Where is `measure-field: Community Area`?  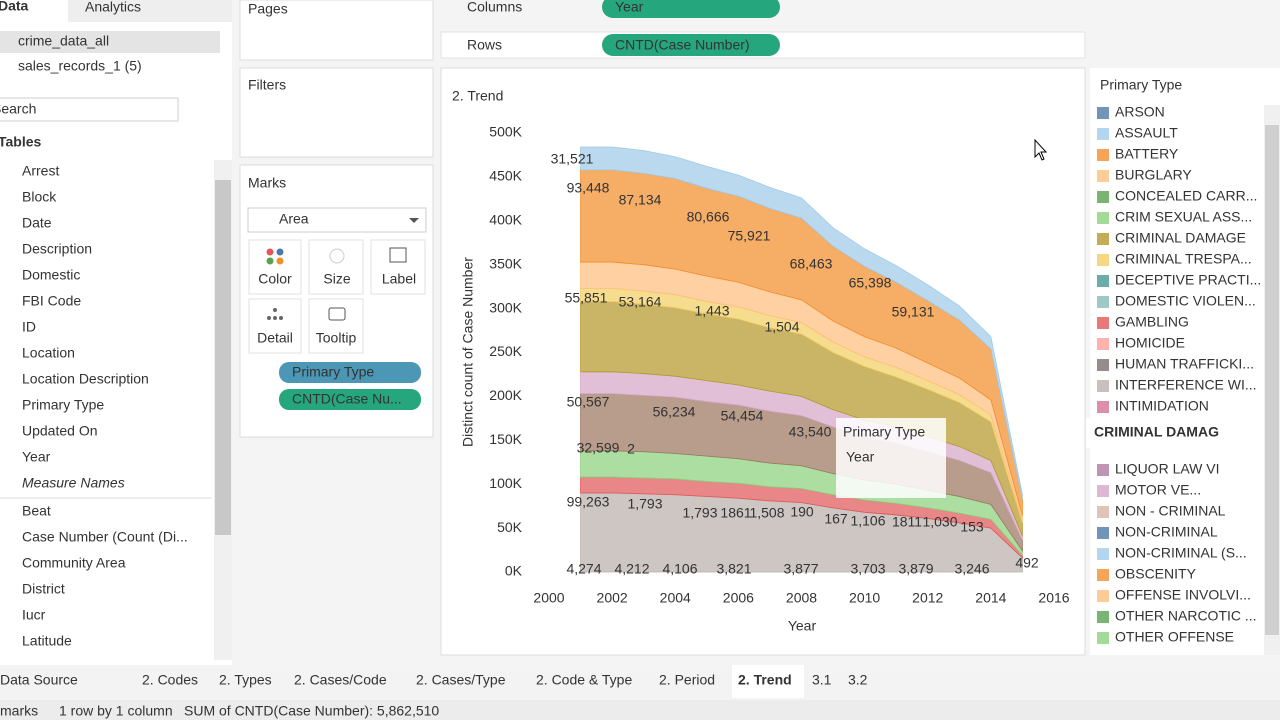 measure-field: Community Area is located at coordinates (74, 563).